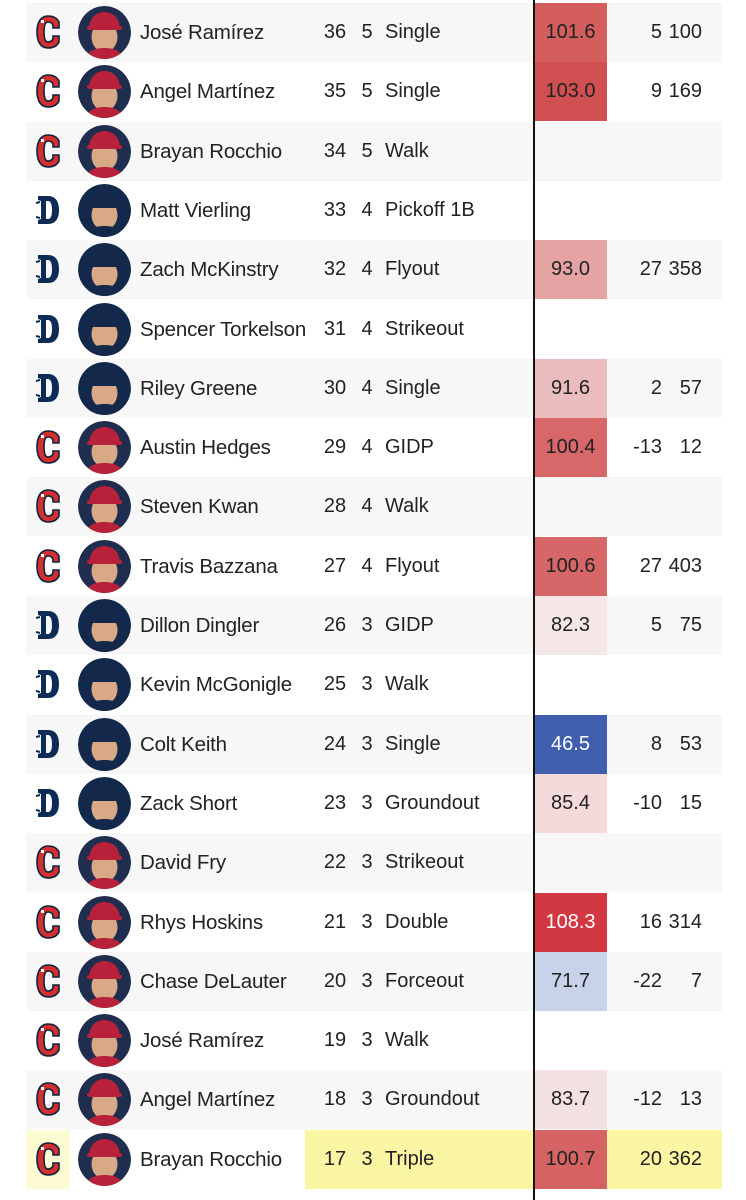  Describe the element at coordinates (189, 803) in the screenshot. I see `player-name: Zack Short` at that location.